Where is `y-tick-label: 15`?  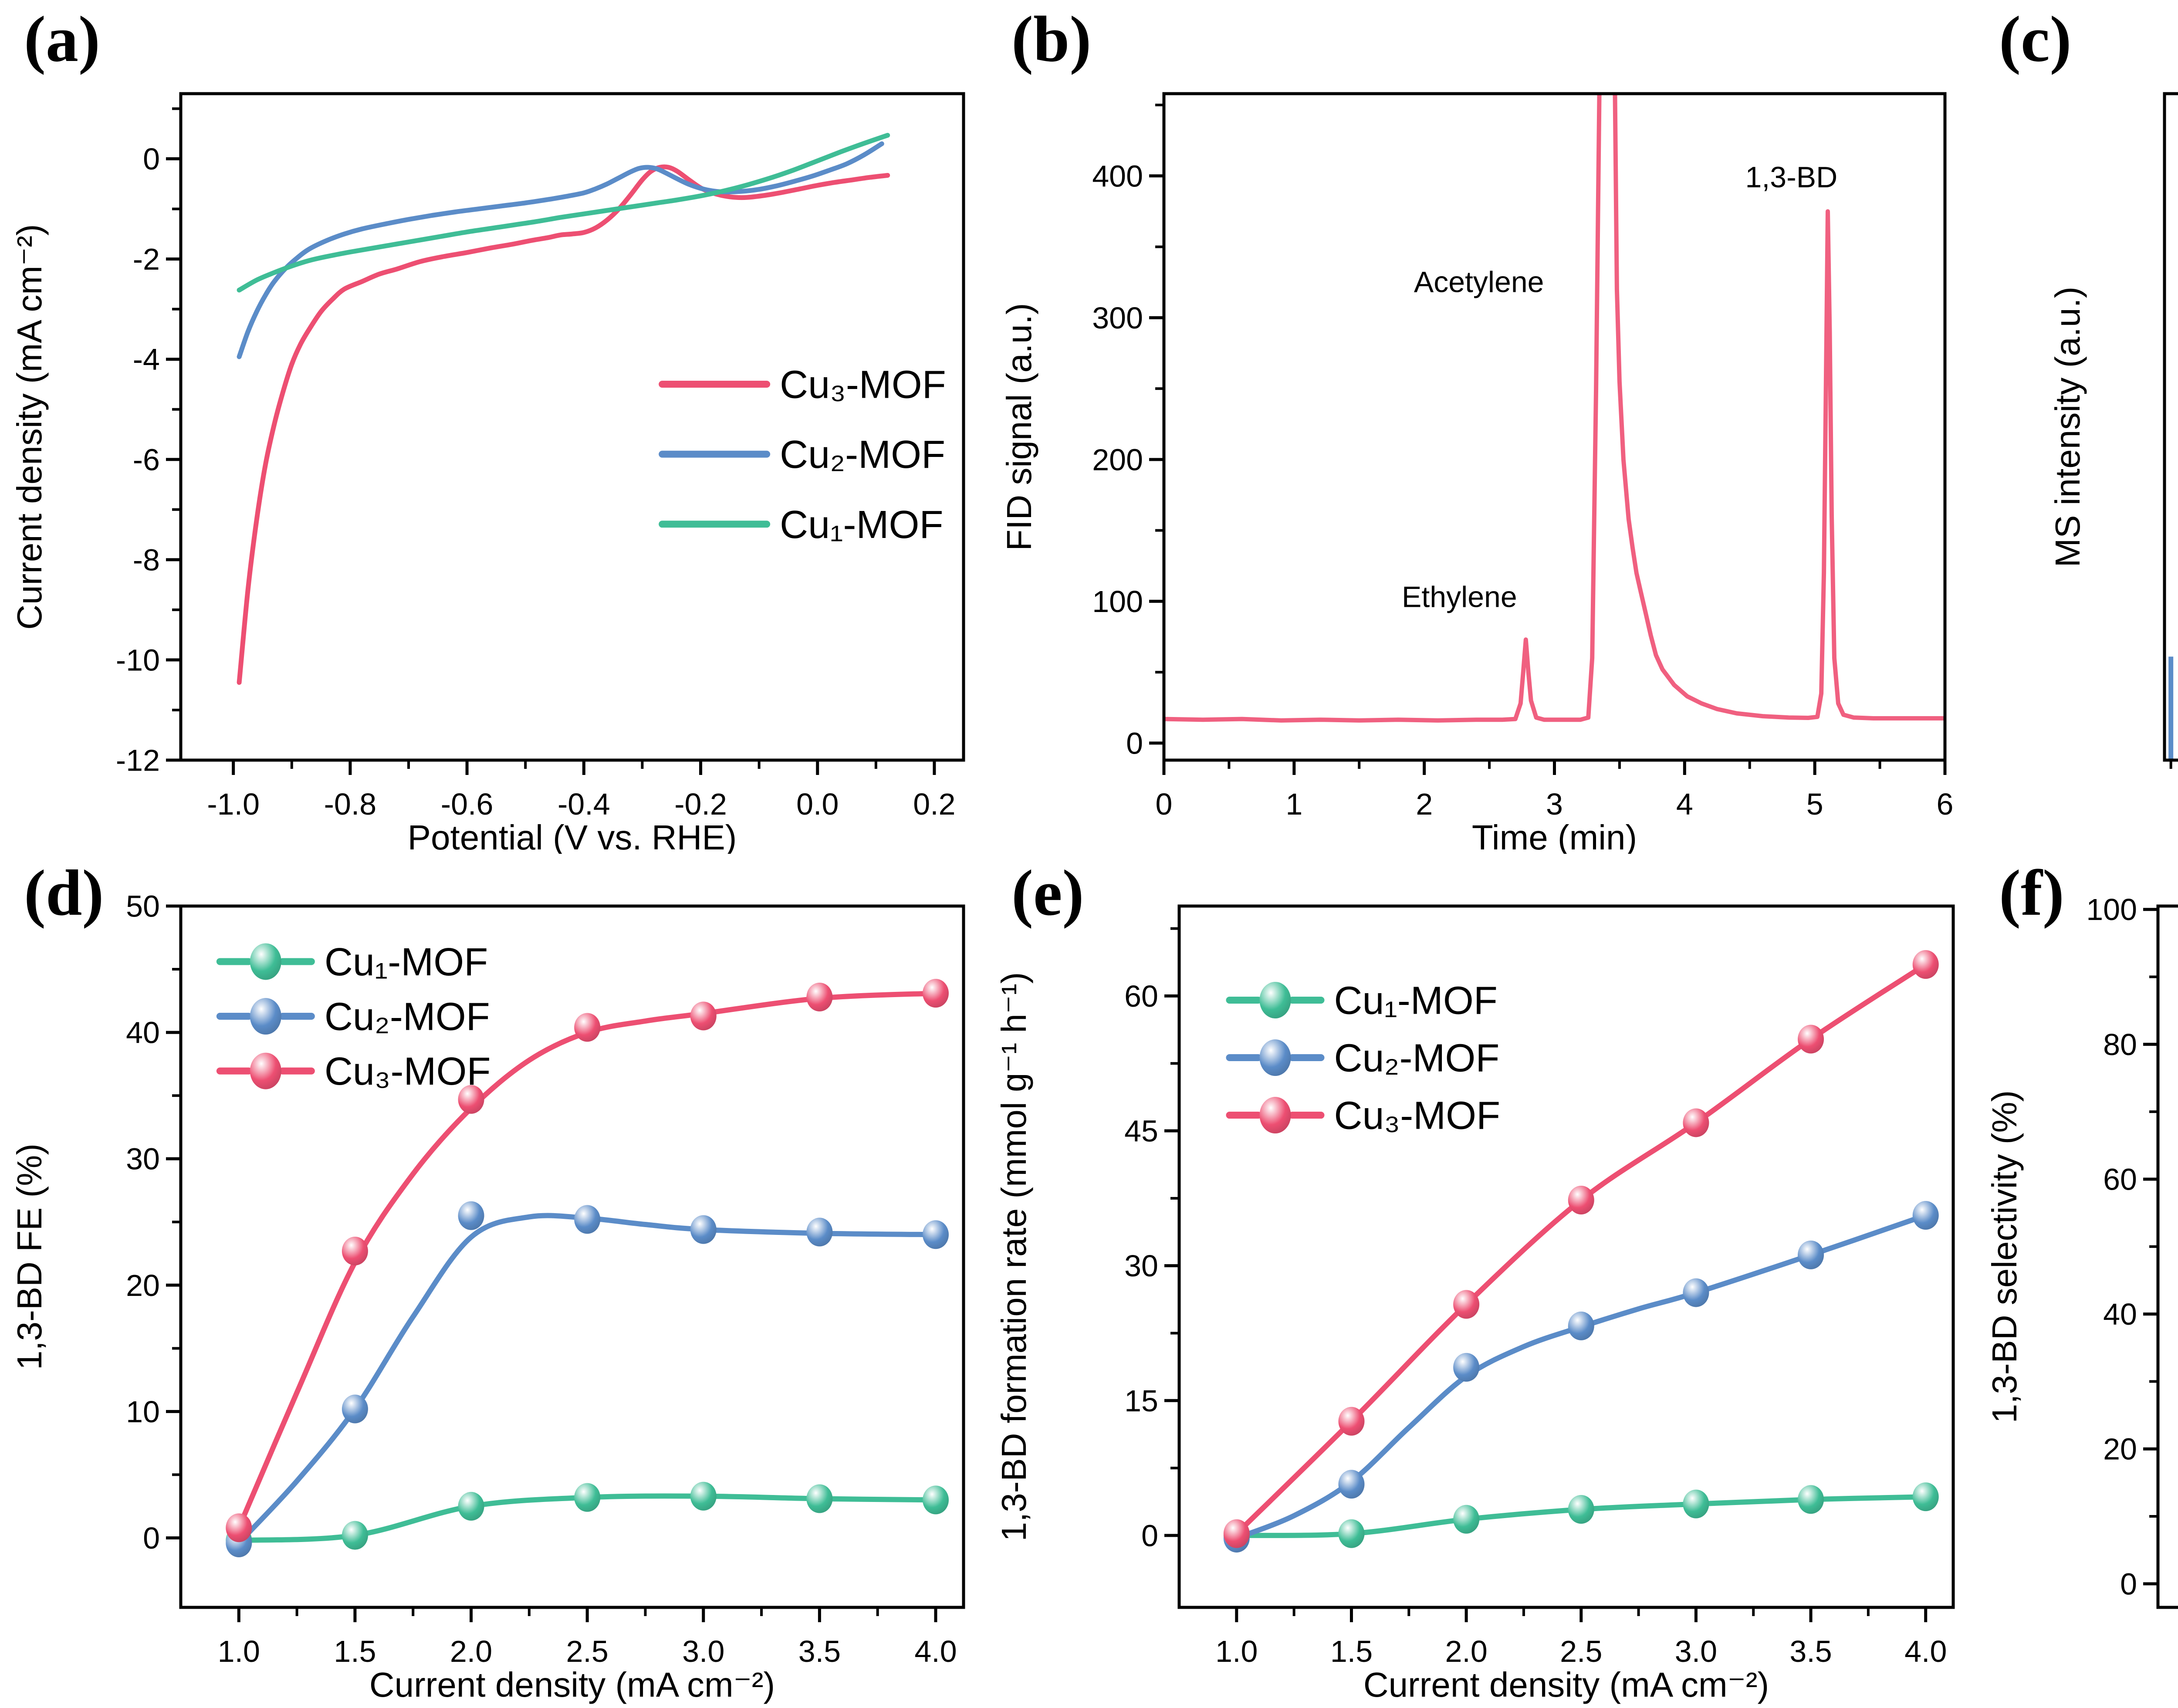 y-tick-label: 15 is located at coordinates (1141, 1401).